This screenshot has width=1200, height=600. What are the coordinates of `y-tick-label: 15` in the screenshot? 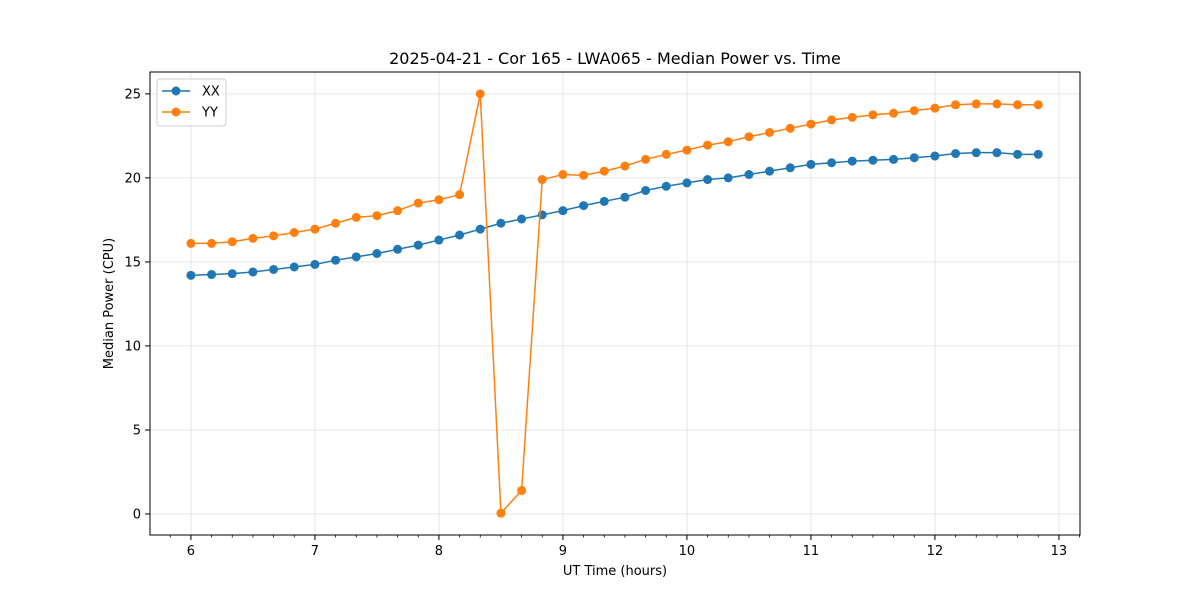 It's located at (132, 262).